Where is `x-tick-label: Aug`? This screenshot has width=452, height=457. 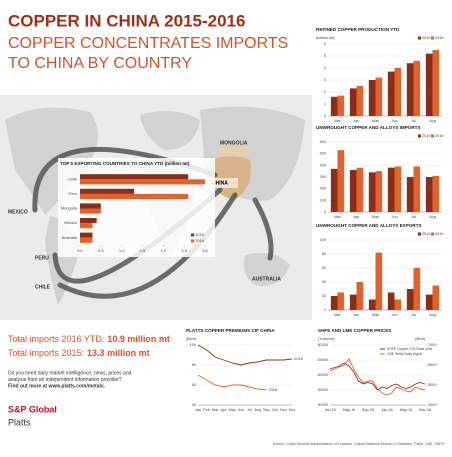 x-tick-label: Aug is located at coordinates (432, 121).